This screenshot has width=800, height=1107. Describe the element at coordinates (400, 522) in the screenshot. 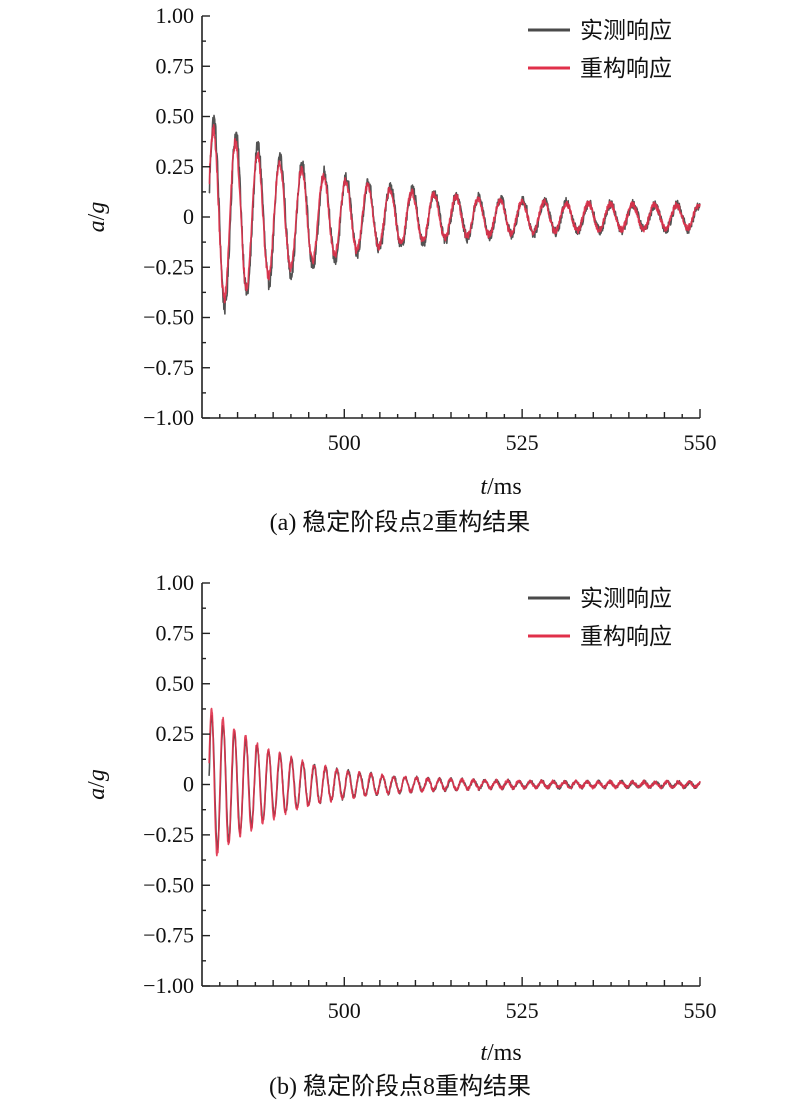

I see `figure-caption: (a) 稳定阶段点2重构结果` at that location.